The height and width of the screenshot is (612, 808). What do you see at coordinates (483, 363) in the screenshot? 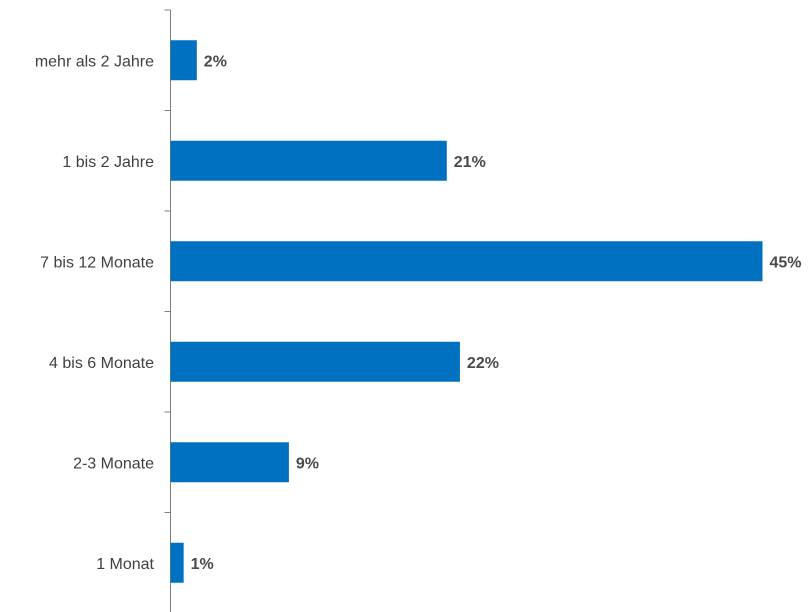
I see `data-label: 22%` at bounding box center [483, 363].